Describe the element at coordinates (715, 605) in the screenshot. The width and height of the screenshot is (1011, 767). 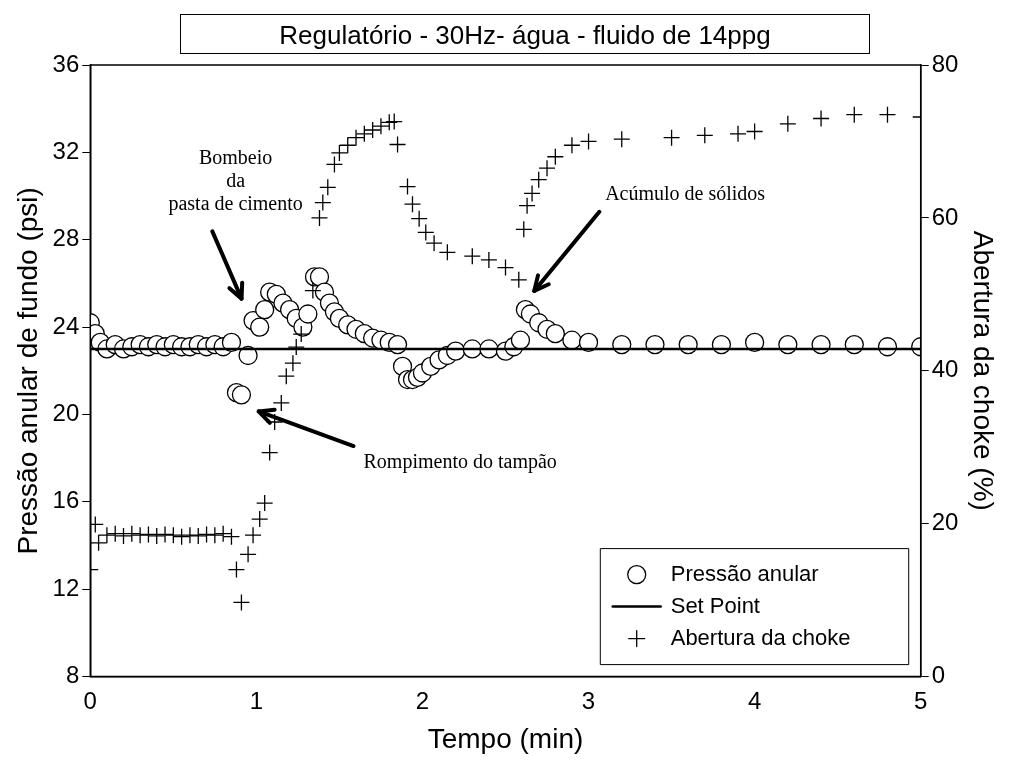
I see `legend-label: Set Point` at that location.